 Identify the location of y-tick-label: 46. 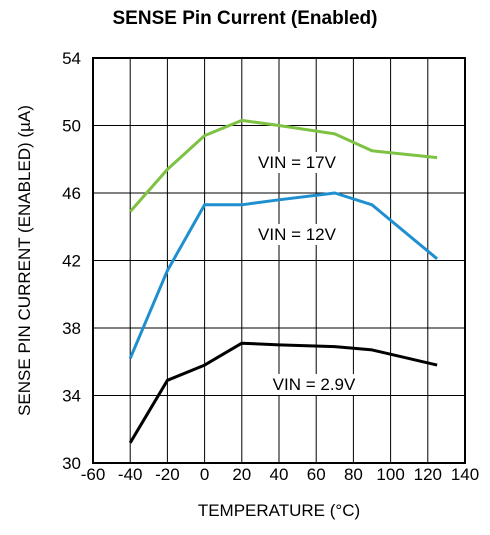
(71, 193).